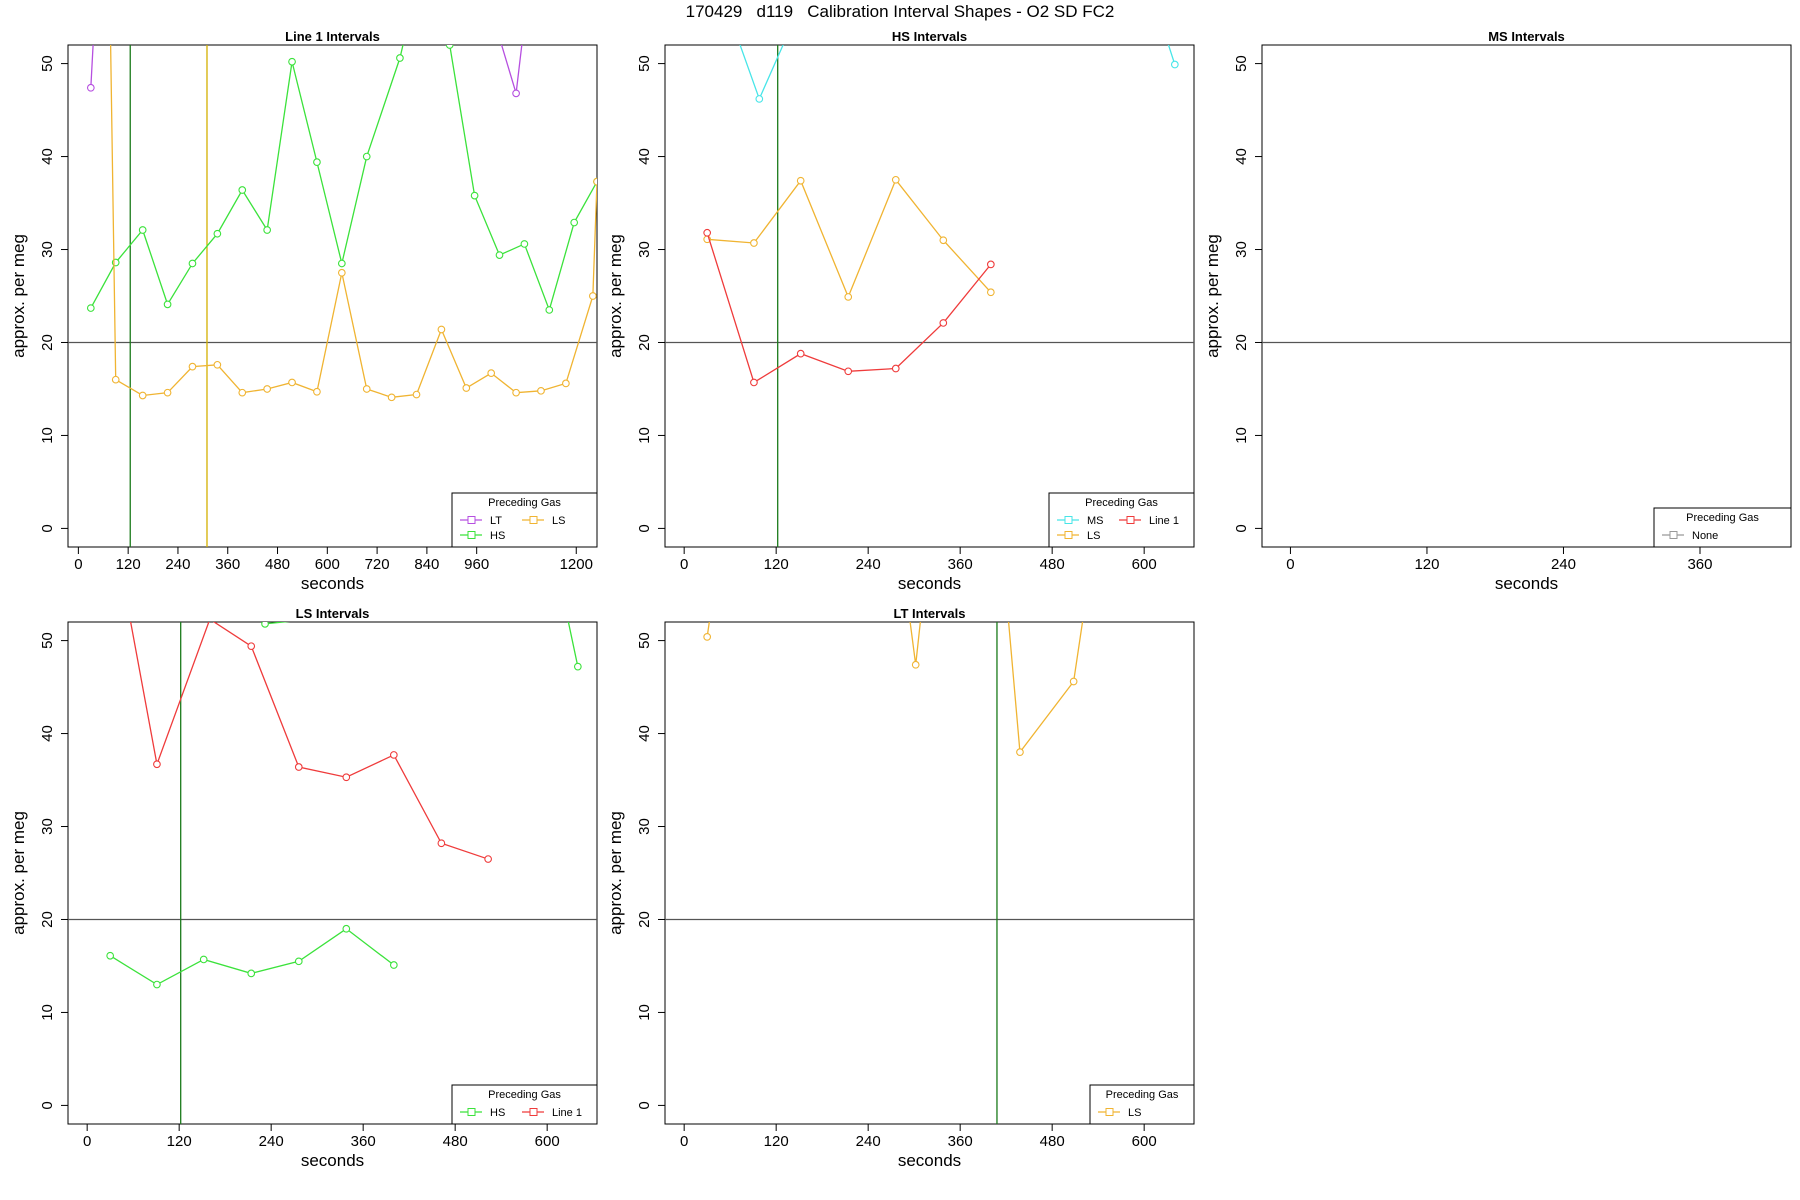 This screenshot has height=1200, width=1800. What do you see at coordinates (1164, 521) in the screenshot?
I see `legend-entry-label: Line 1` at bounding box center [1164, 521].